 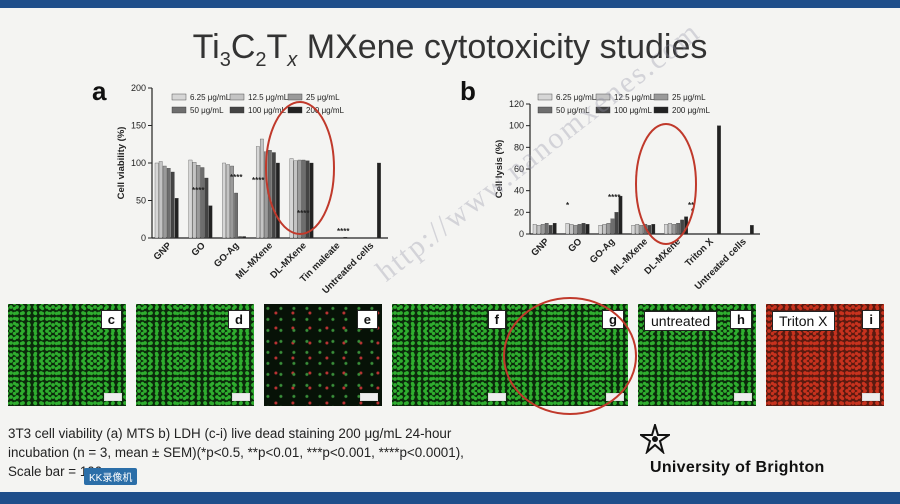 What do you see at coordinates (239, 319) in the screenshot?
I see `micrograph-label: d` at bounding box center [239, 319].